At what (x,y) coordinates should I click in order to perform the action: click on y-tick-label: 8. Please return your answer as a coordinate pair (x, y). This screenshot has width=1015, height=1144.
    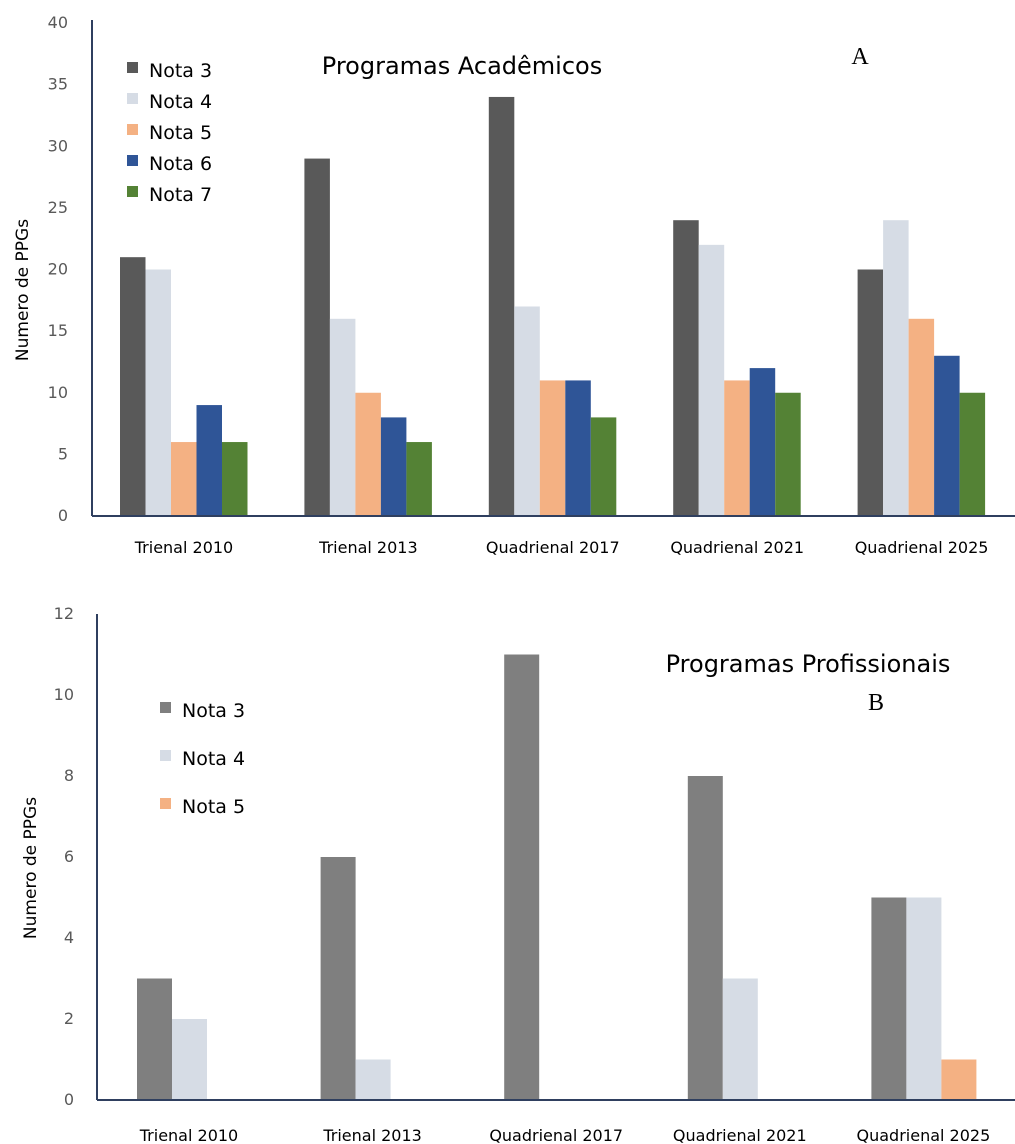
    Looking at the image, I should click on (69, 775).